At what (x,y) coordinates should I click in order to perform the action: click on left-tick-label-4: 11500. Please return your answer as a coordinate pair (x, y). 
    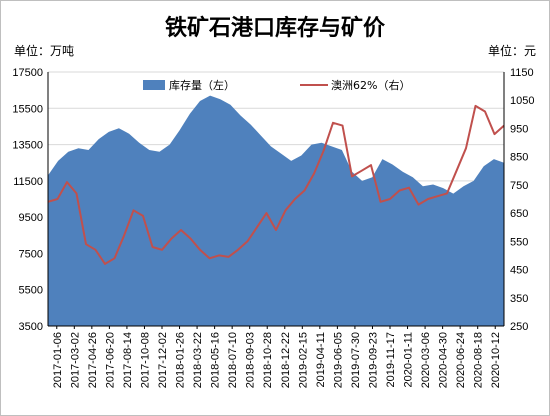
    Looking at the image, I should click on (28, 182).